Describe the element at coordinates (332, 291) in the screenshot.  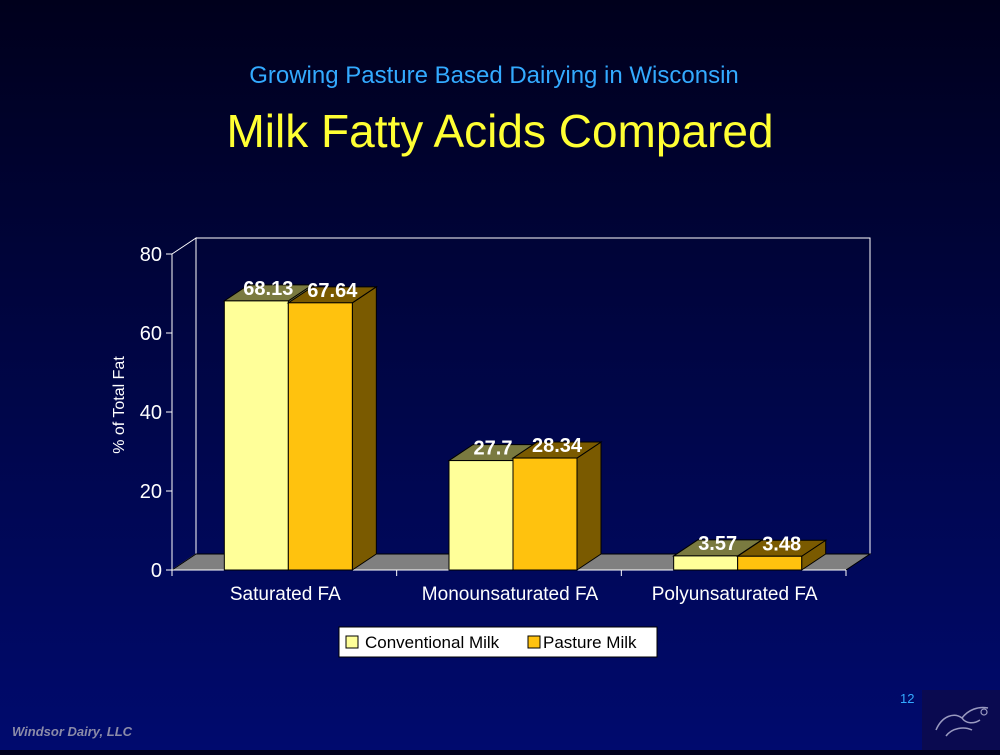
I see `data-label: 67.64` at that location.